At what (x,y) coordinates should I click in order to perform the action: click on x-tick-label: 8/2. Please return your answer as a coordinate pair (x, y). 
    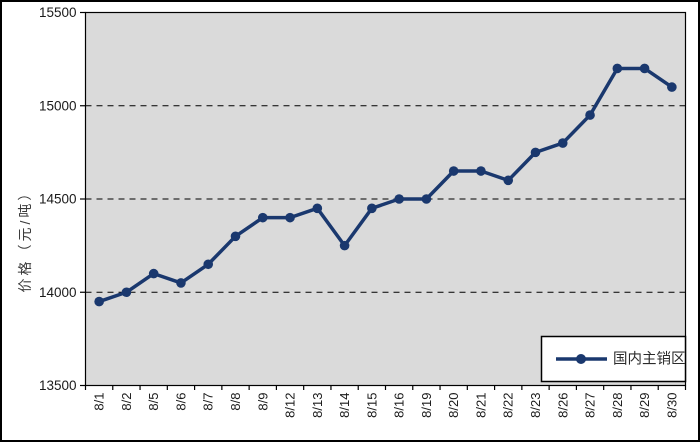
    Looking at the image, I should click on (126, 402).